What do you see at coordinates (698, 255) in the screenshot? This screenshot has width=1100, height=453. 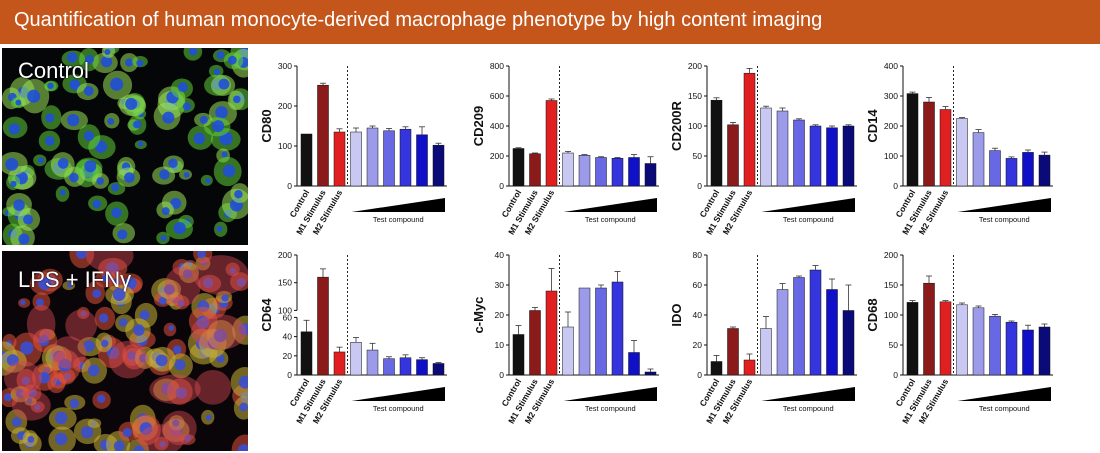 I see `y-tick-label: 80` at bounding box center [698, 255].